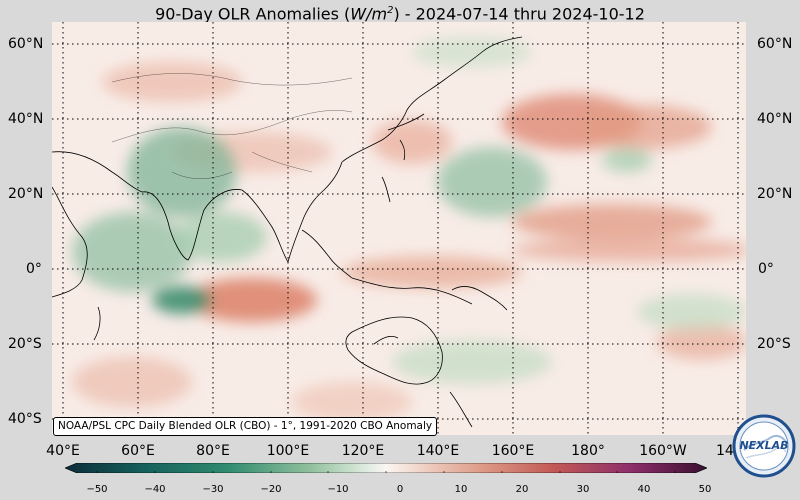 Image resolution: width=800 pixels, height=500 pixels. What do you see at coordinates (766, 269) in the screenshot?
I see `lat-label-eq-right: 0°` at bounding box center [766, 269].